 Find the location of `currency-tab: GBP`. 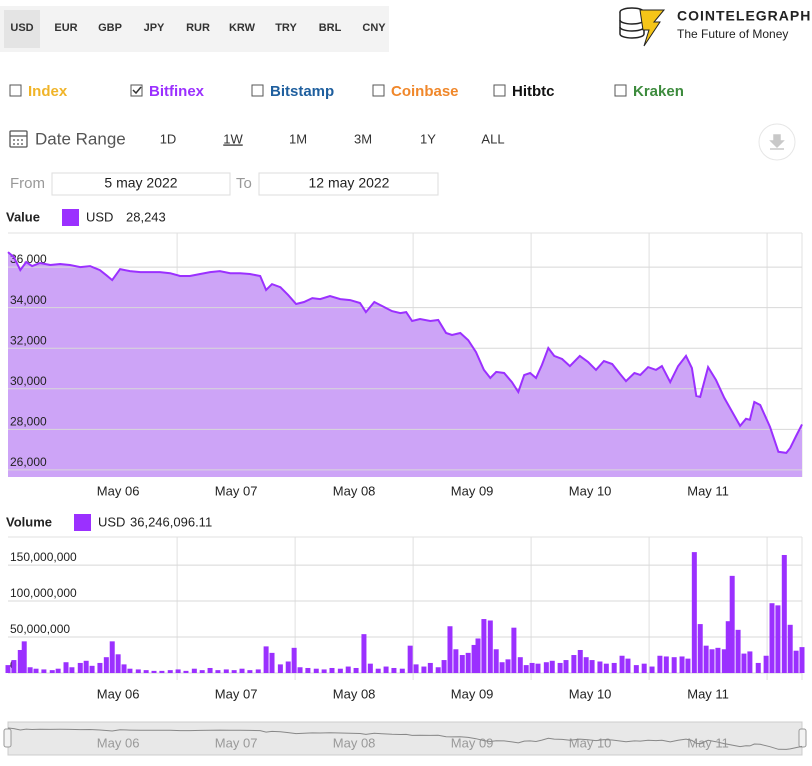

currency-tab: GBP is located at coordinates (110, 28).